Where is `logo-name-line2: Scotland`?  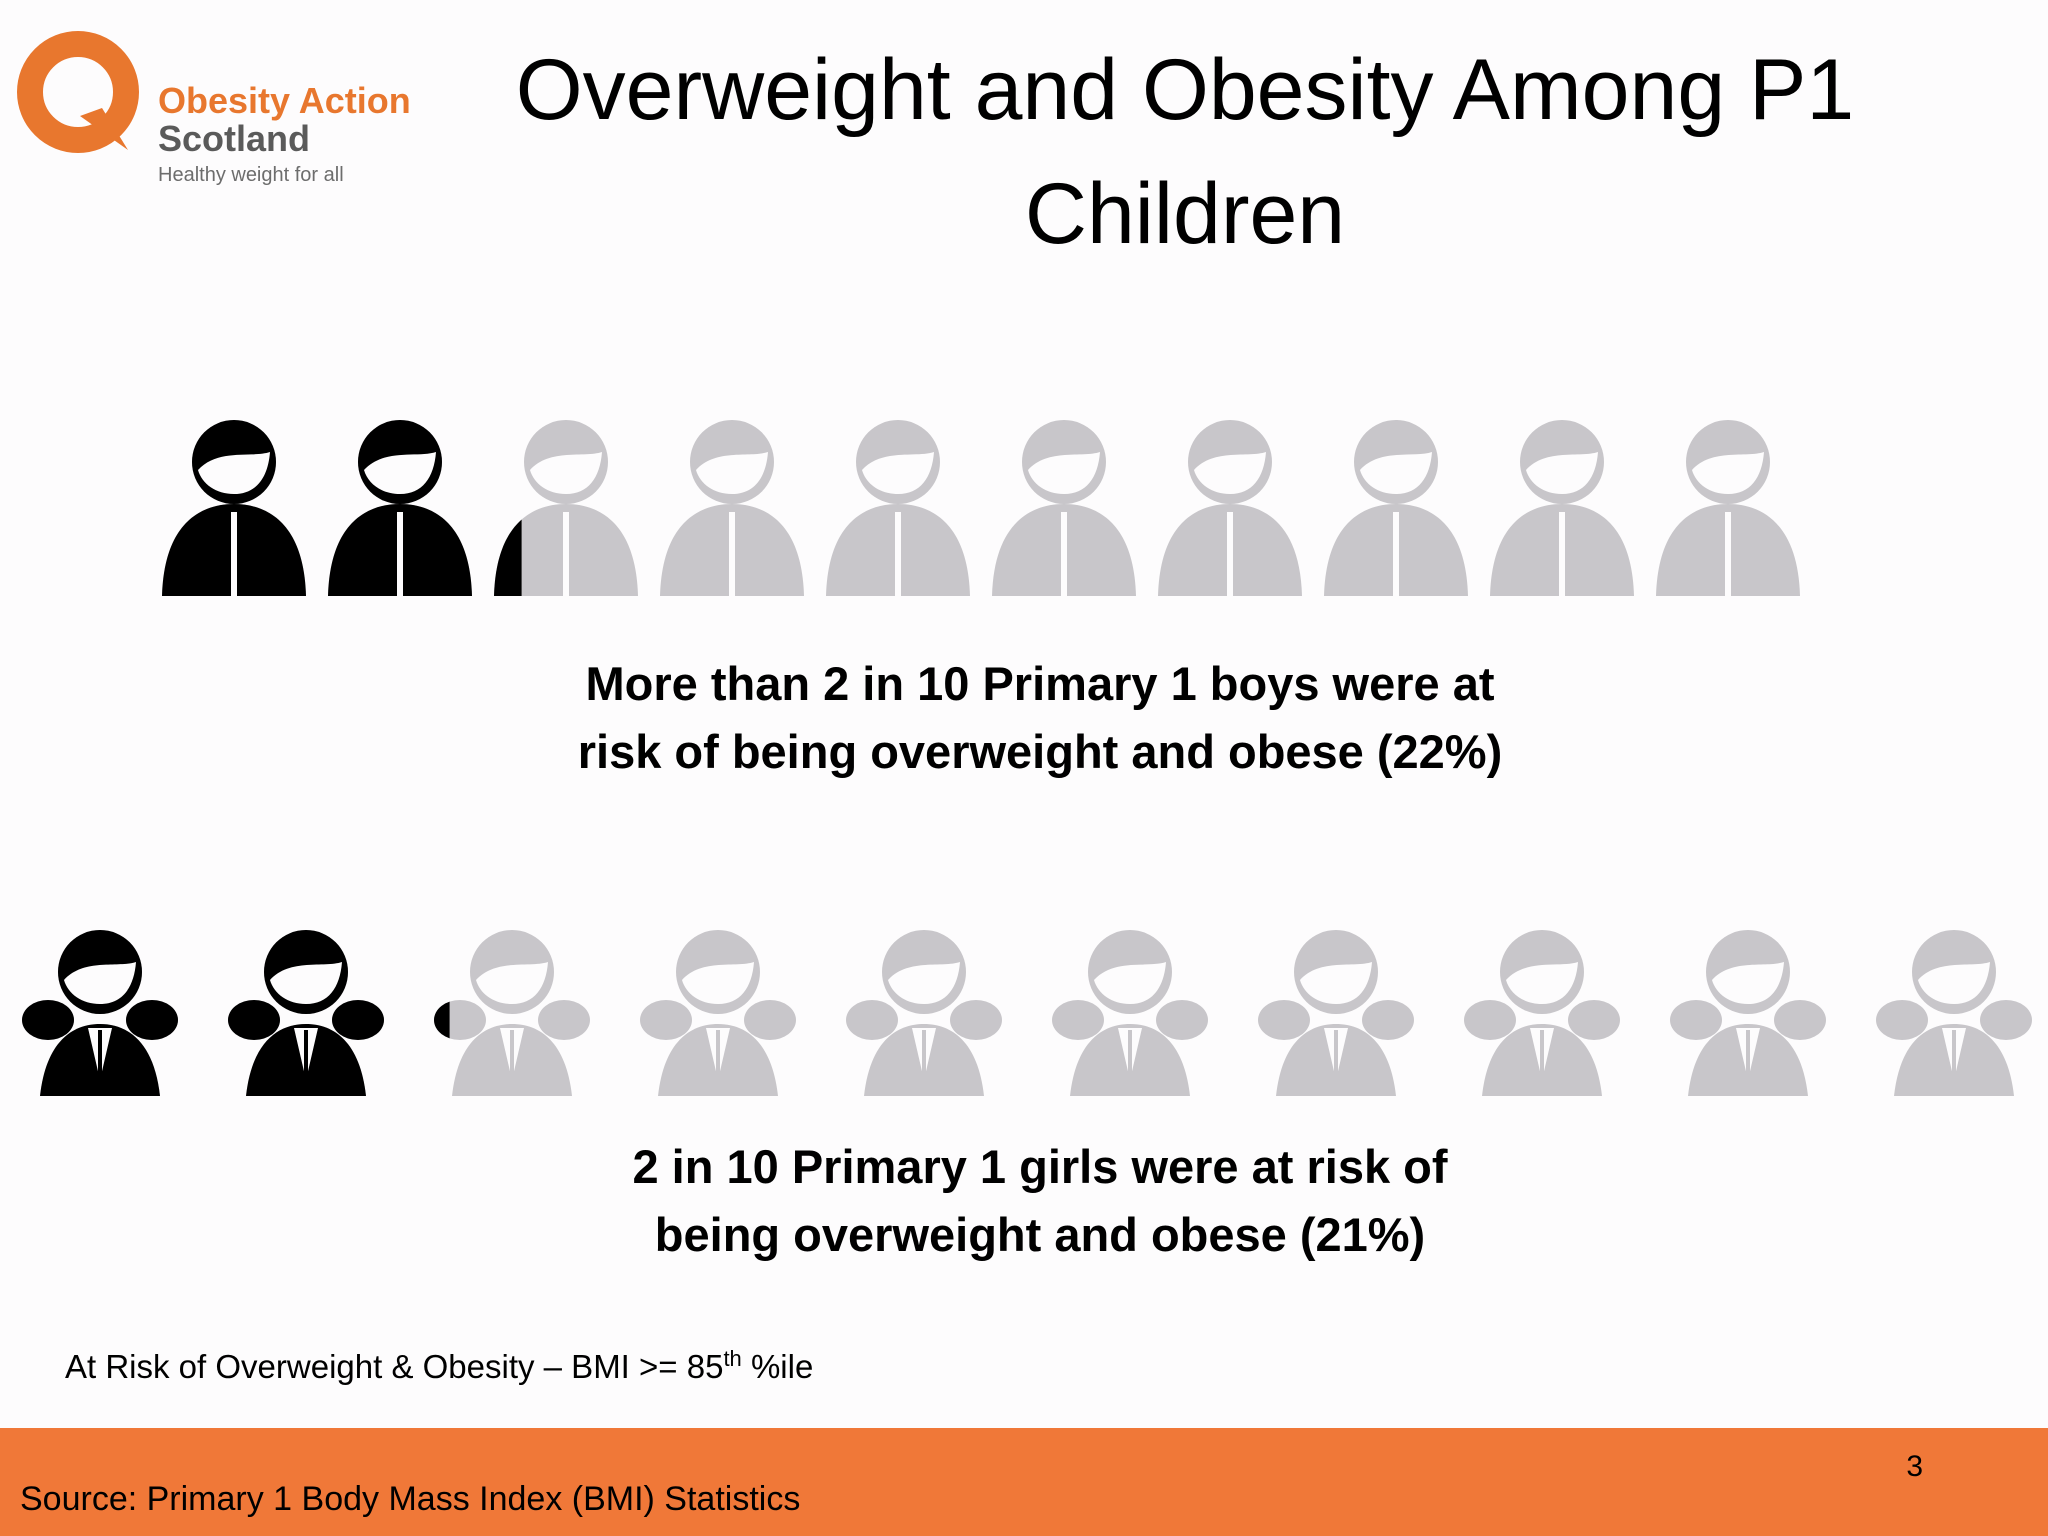 logo-name-line2: Scotland is located at coordinates (234, 138).